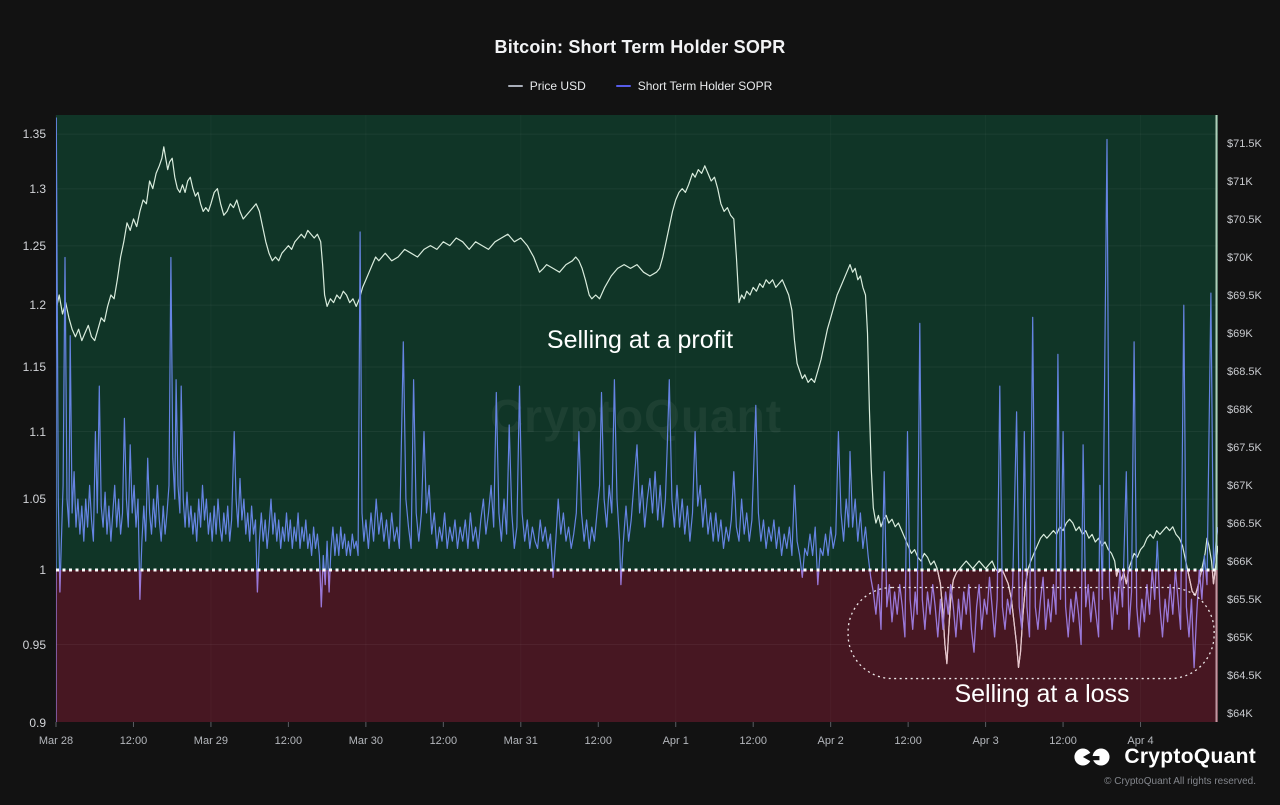 Image resolution: width=1280 pixels, height=805 pixels. Describe the element at coordinates (34, 644) in the screenshot. I see `y-left-tick-label: 0.95` at that location.